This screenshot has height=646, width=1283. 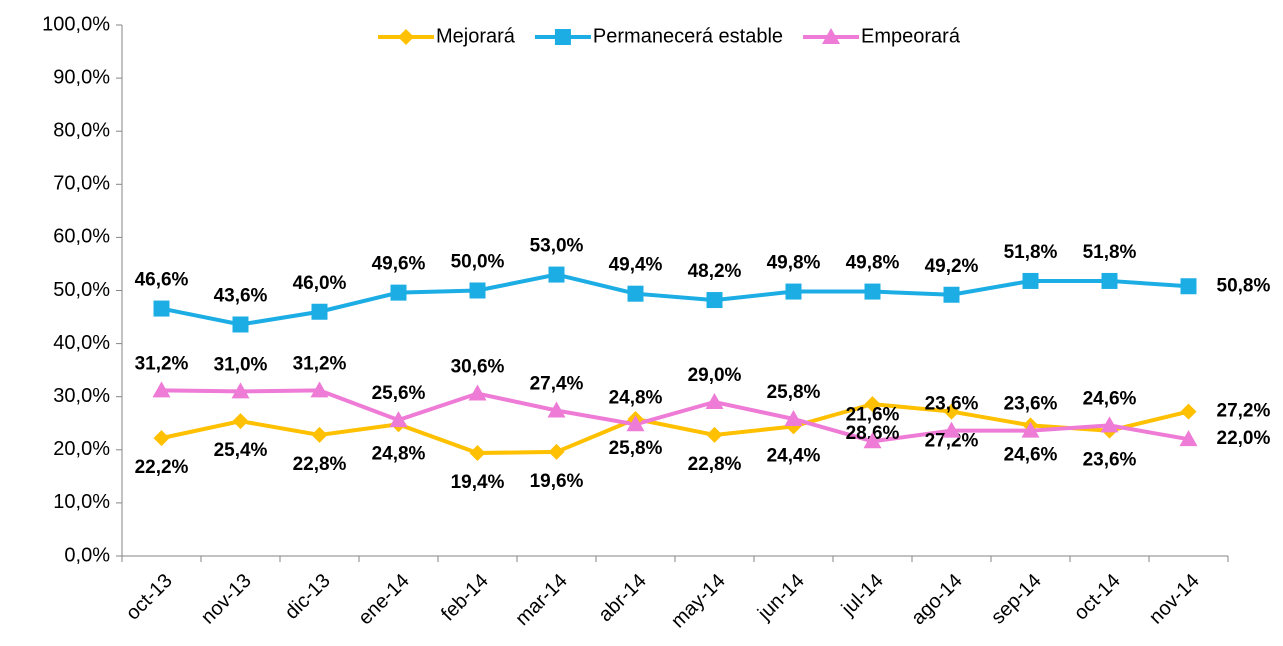 What do you see at coordinates (320, 464) in the screenshot?
I see `data-label: 22,8%` at bounding box center [320, 464].